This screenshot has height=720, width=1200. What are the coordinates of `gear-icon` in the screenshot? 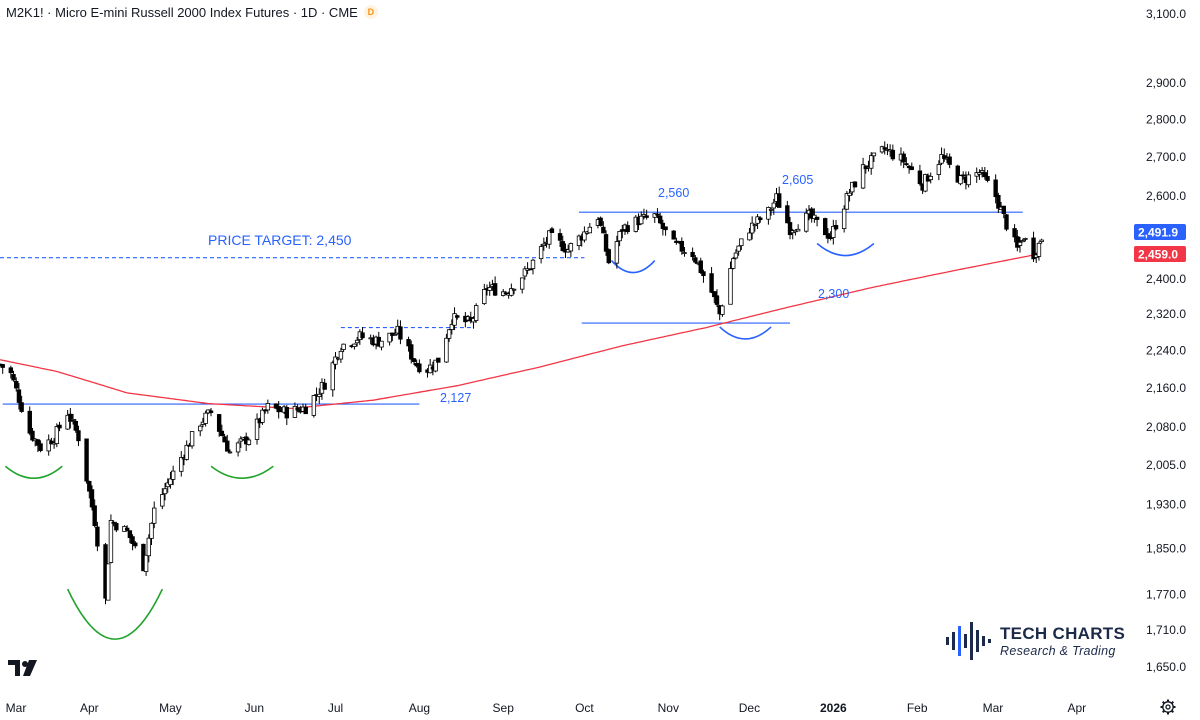 It's located at (1168, 707).